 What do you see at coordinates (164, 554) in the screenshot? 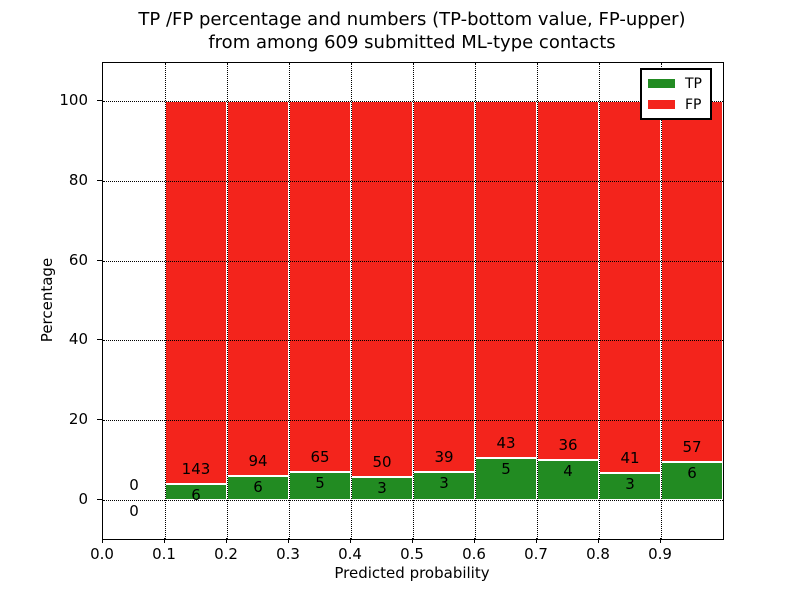
I see `x-tick-label: 0.1` at bounding box center [164, 554].